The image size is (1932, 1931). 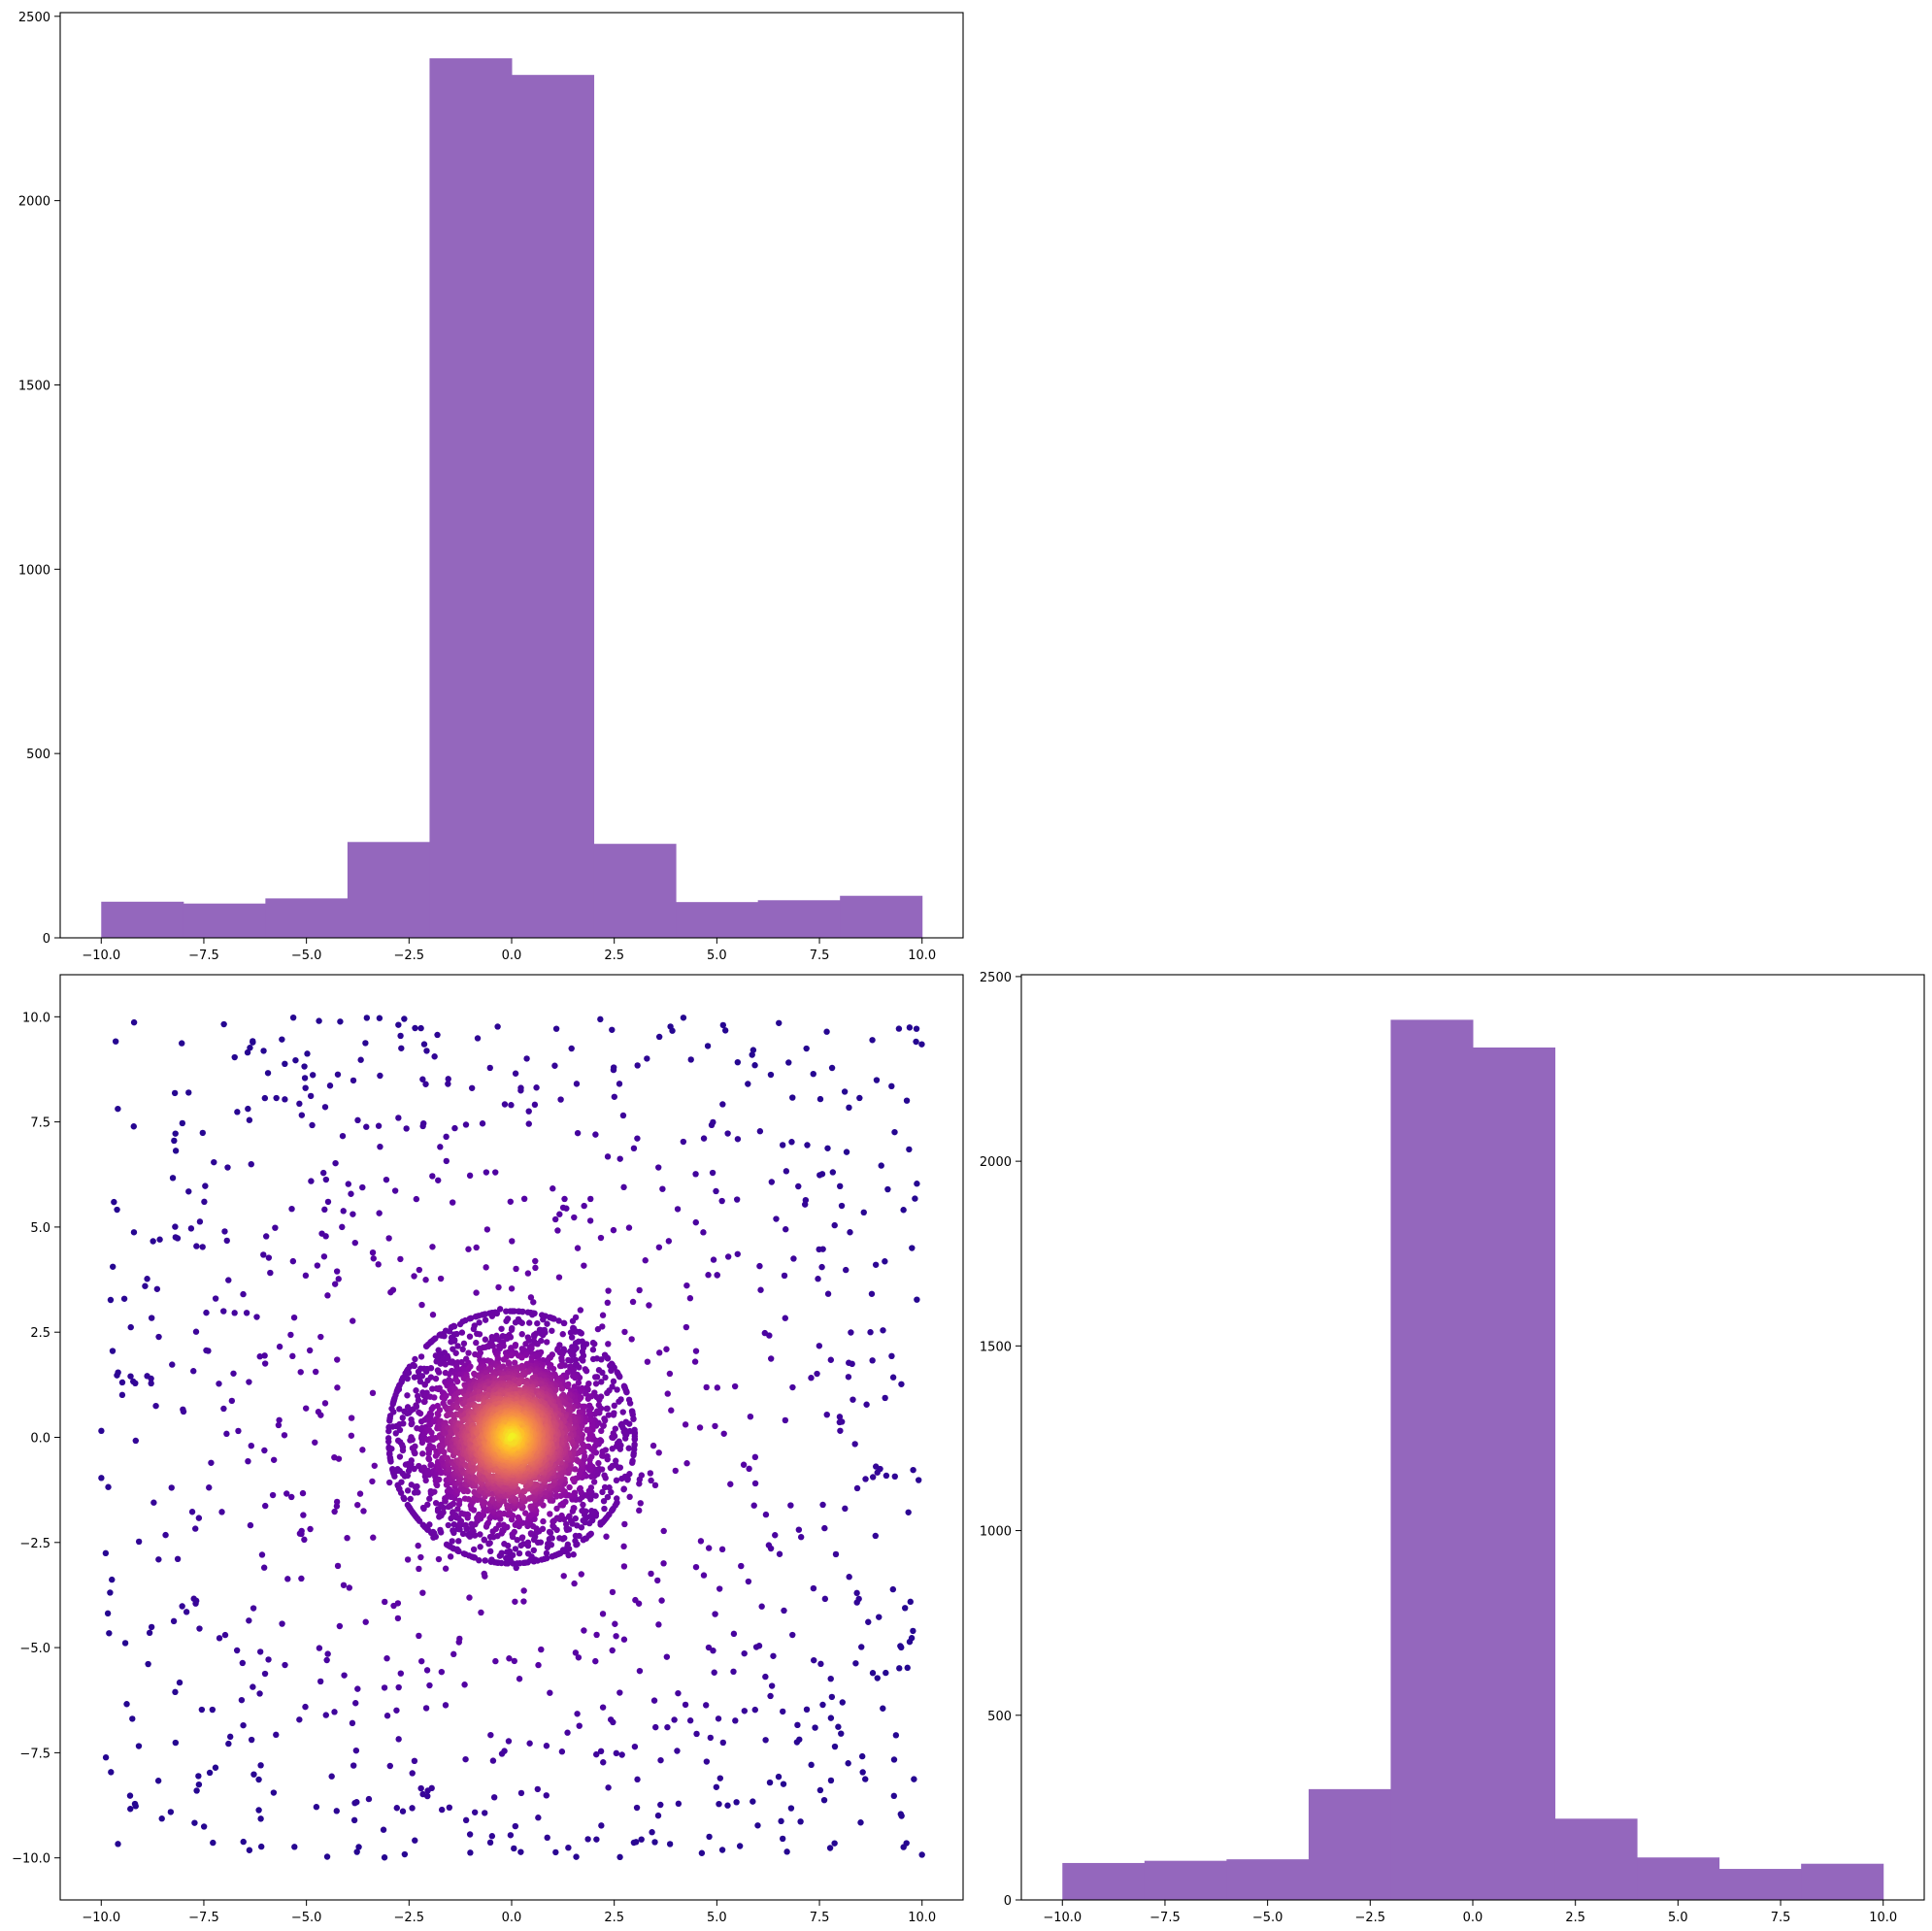 What do you see at coordinates (34, 202) in the screenshot?
I see `y-tick-label: 2000` at bounding box center [34, 202].